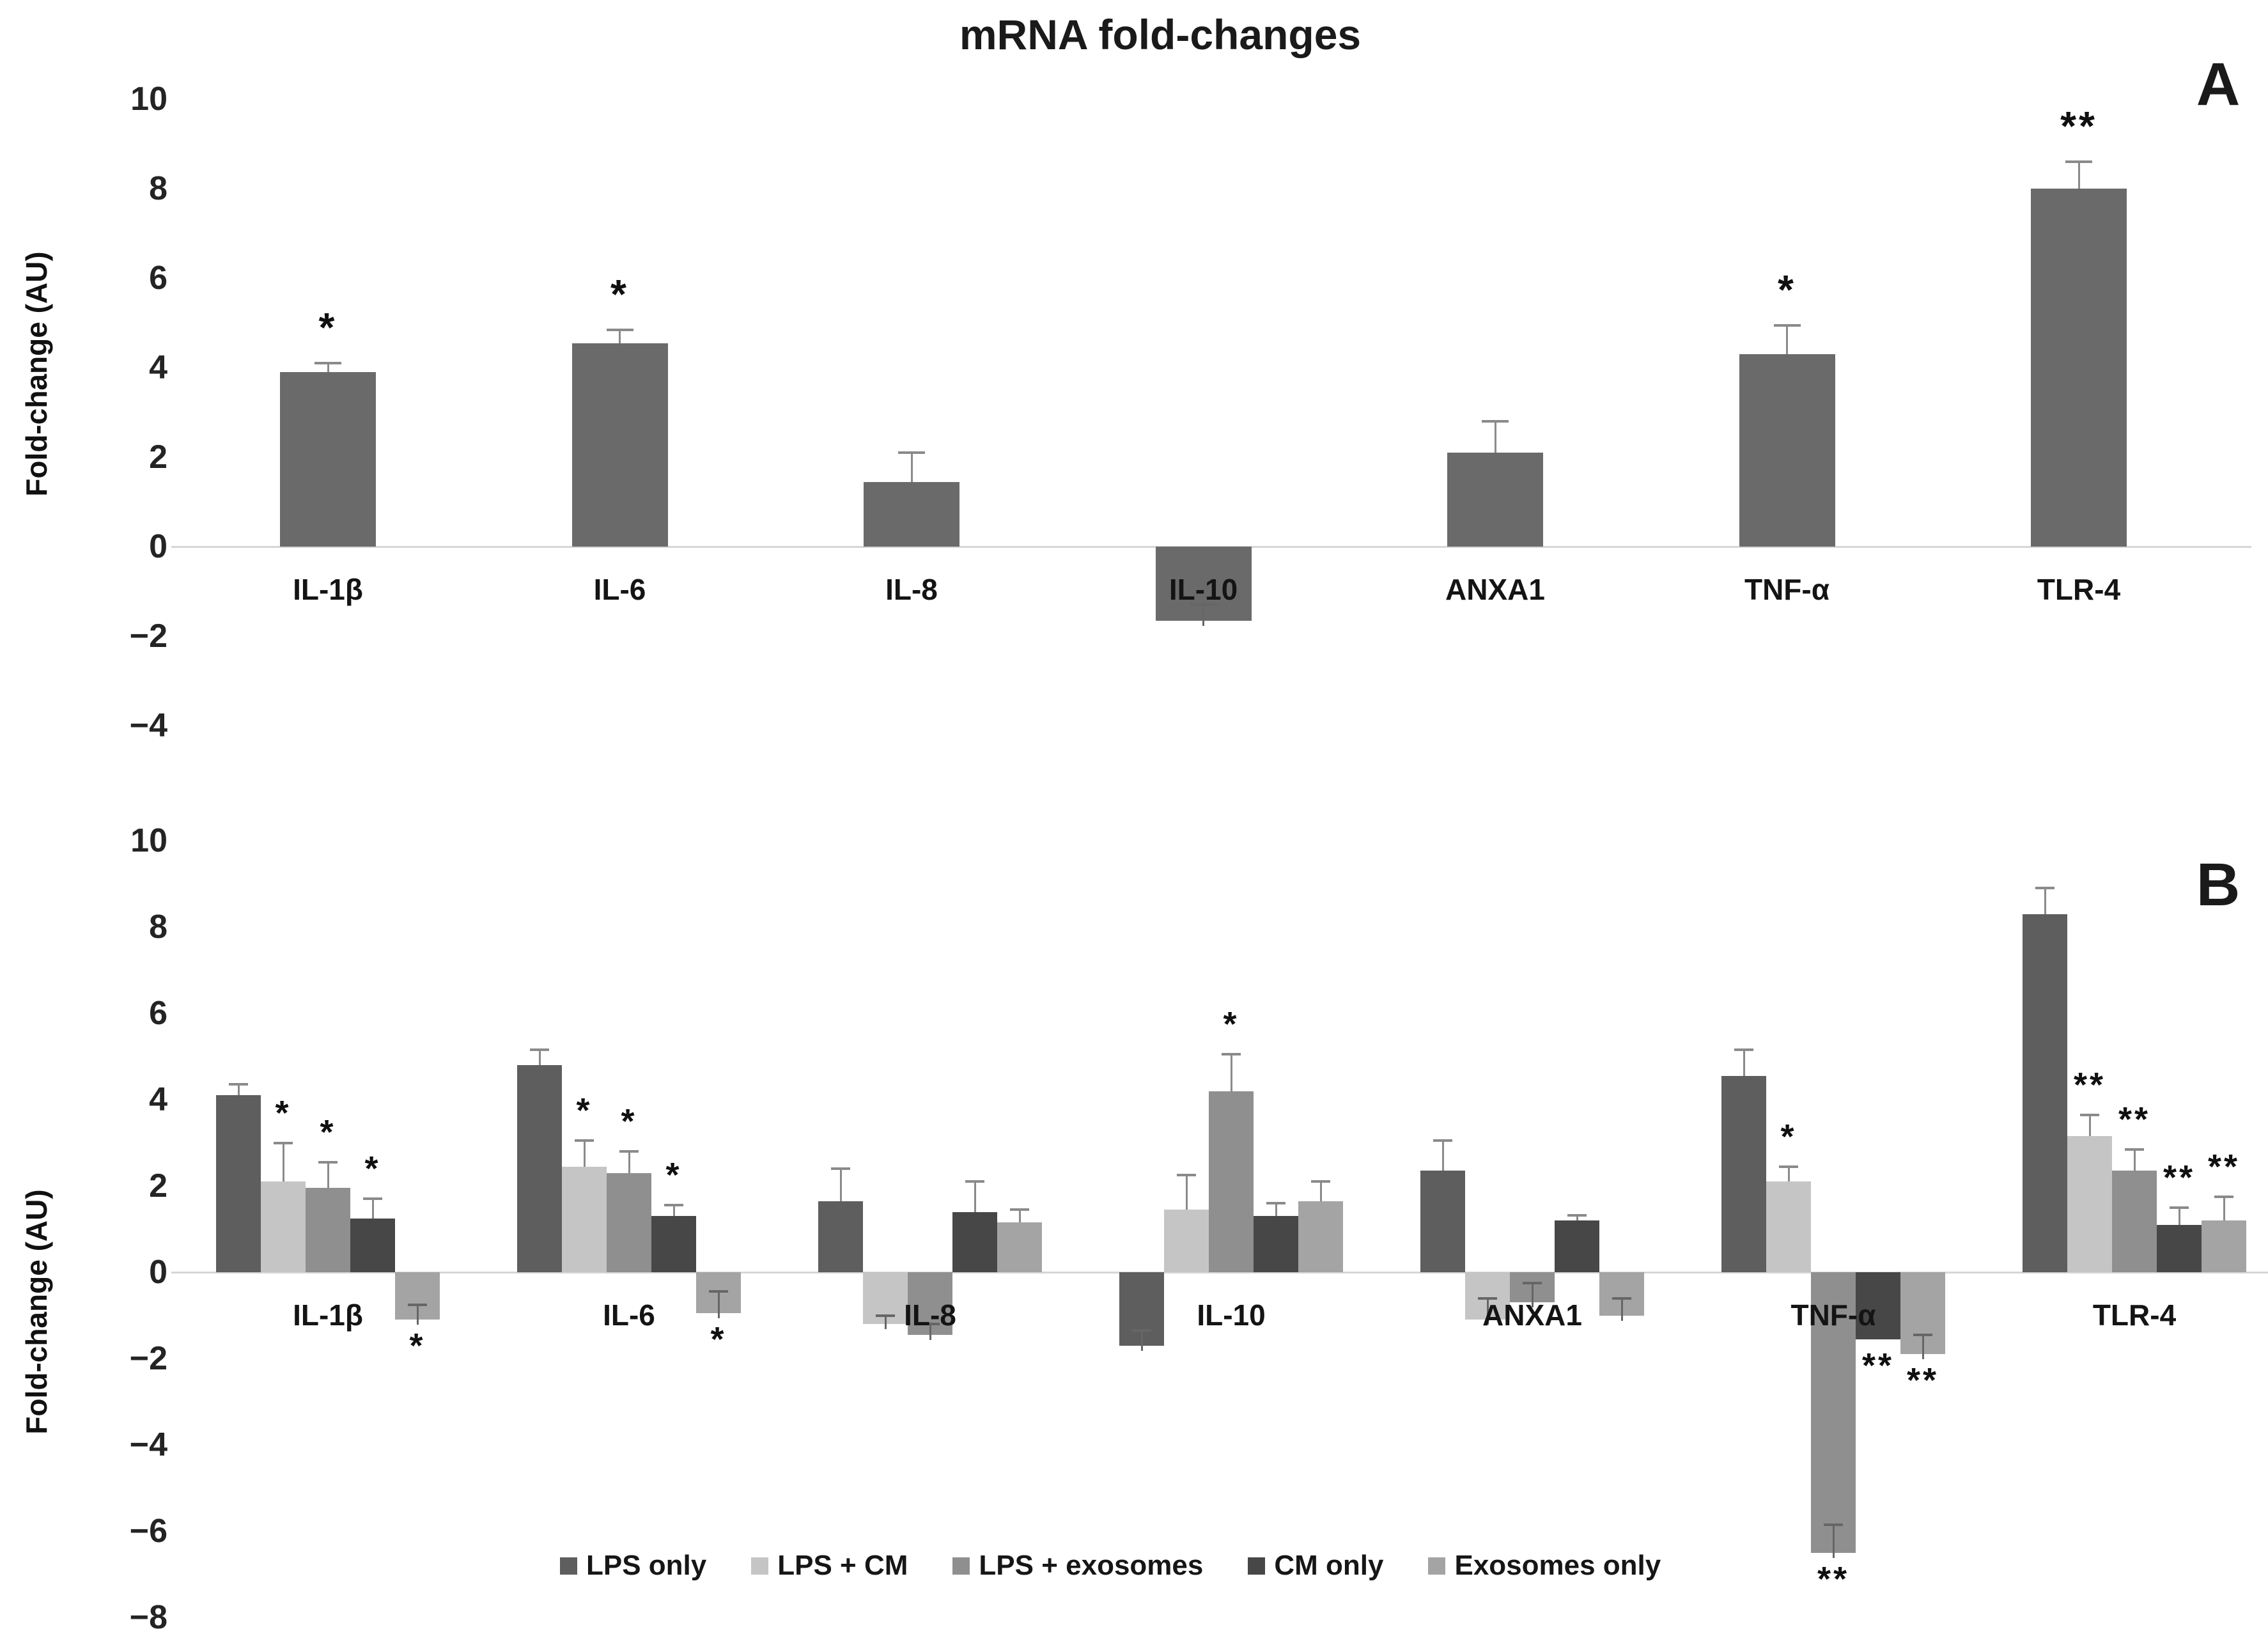 This screenshot has width=2268, height=1636. Describe the element at coordinates (930, 1315) in the screenshot. I see `x-axis-label: IL-8` at that location.